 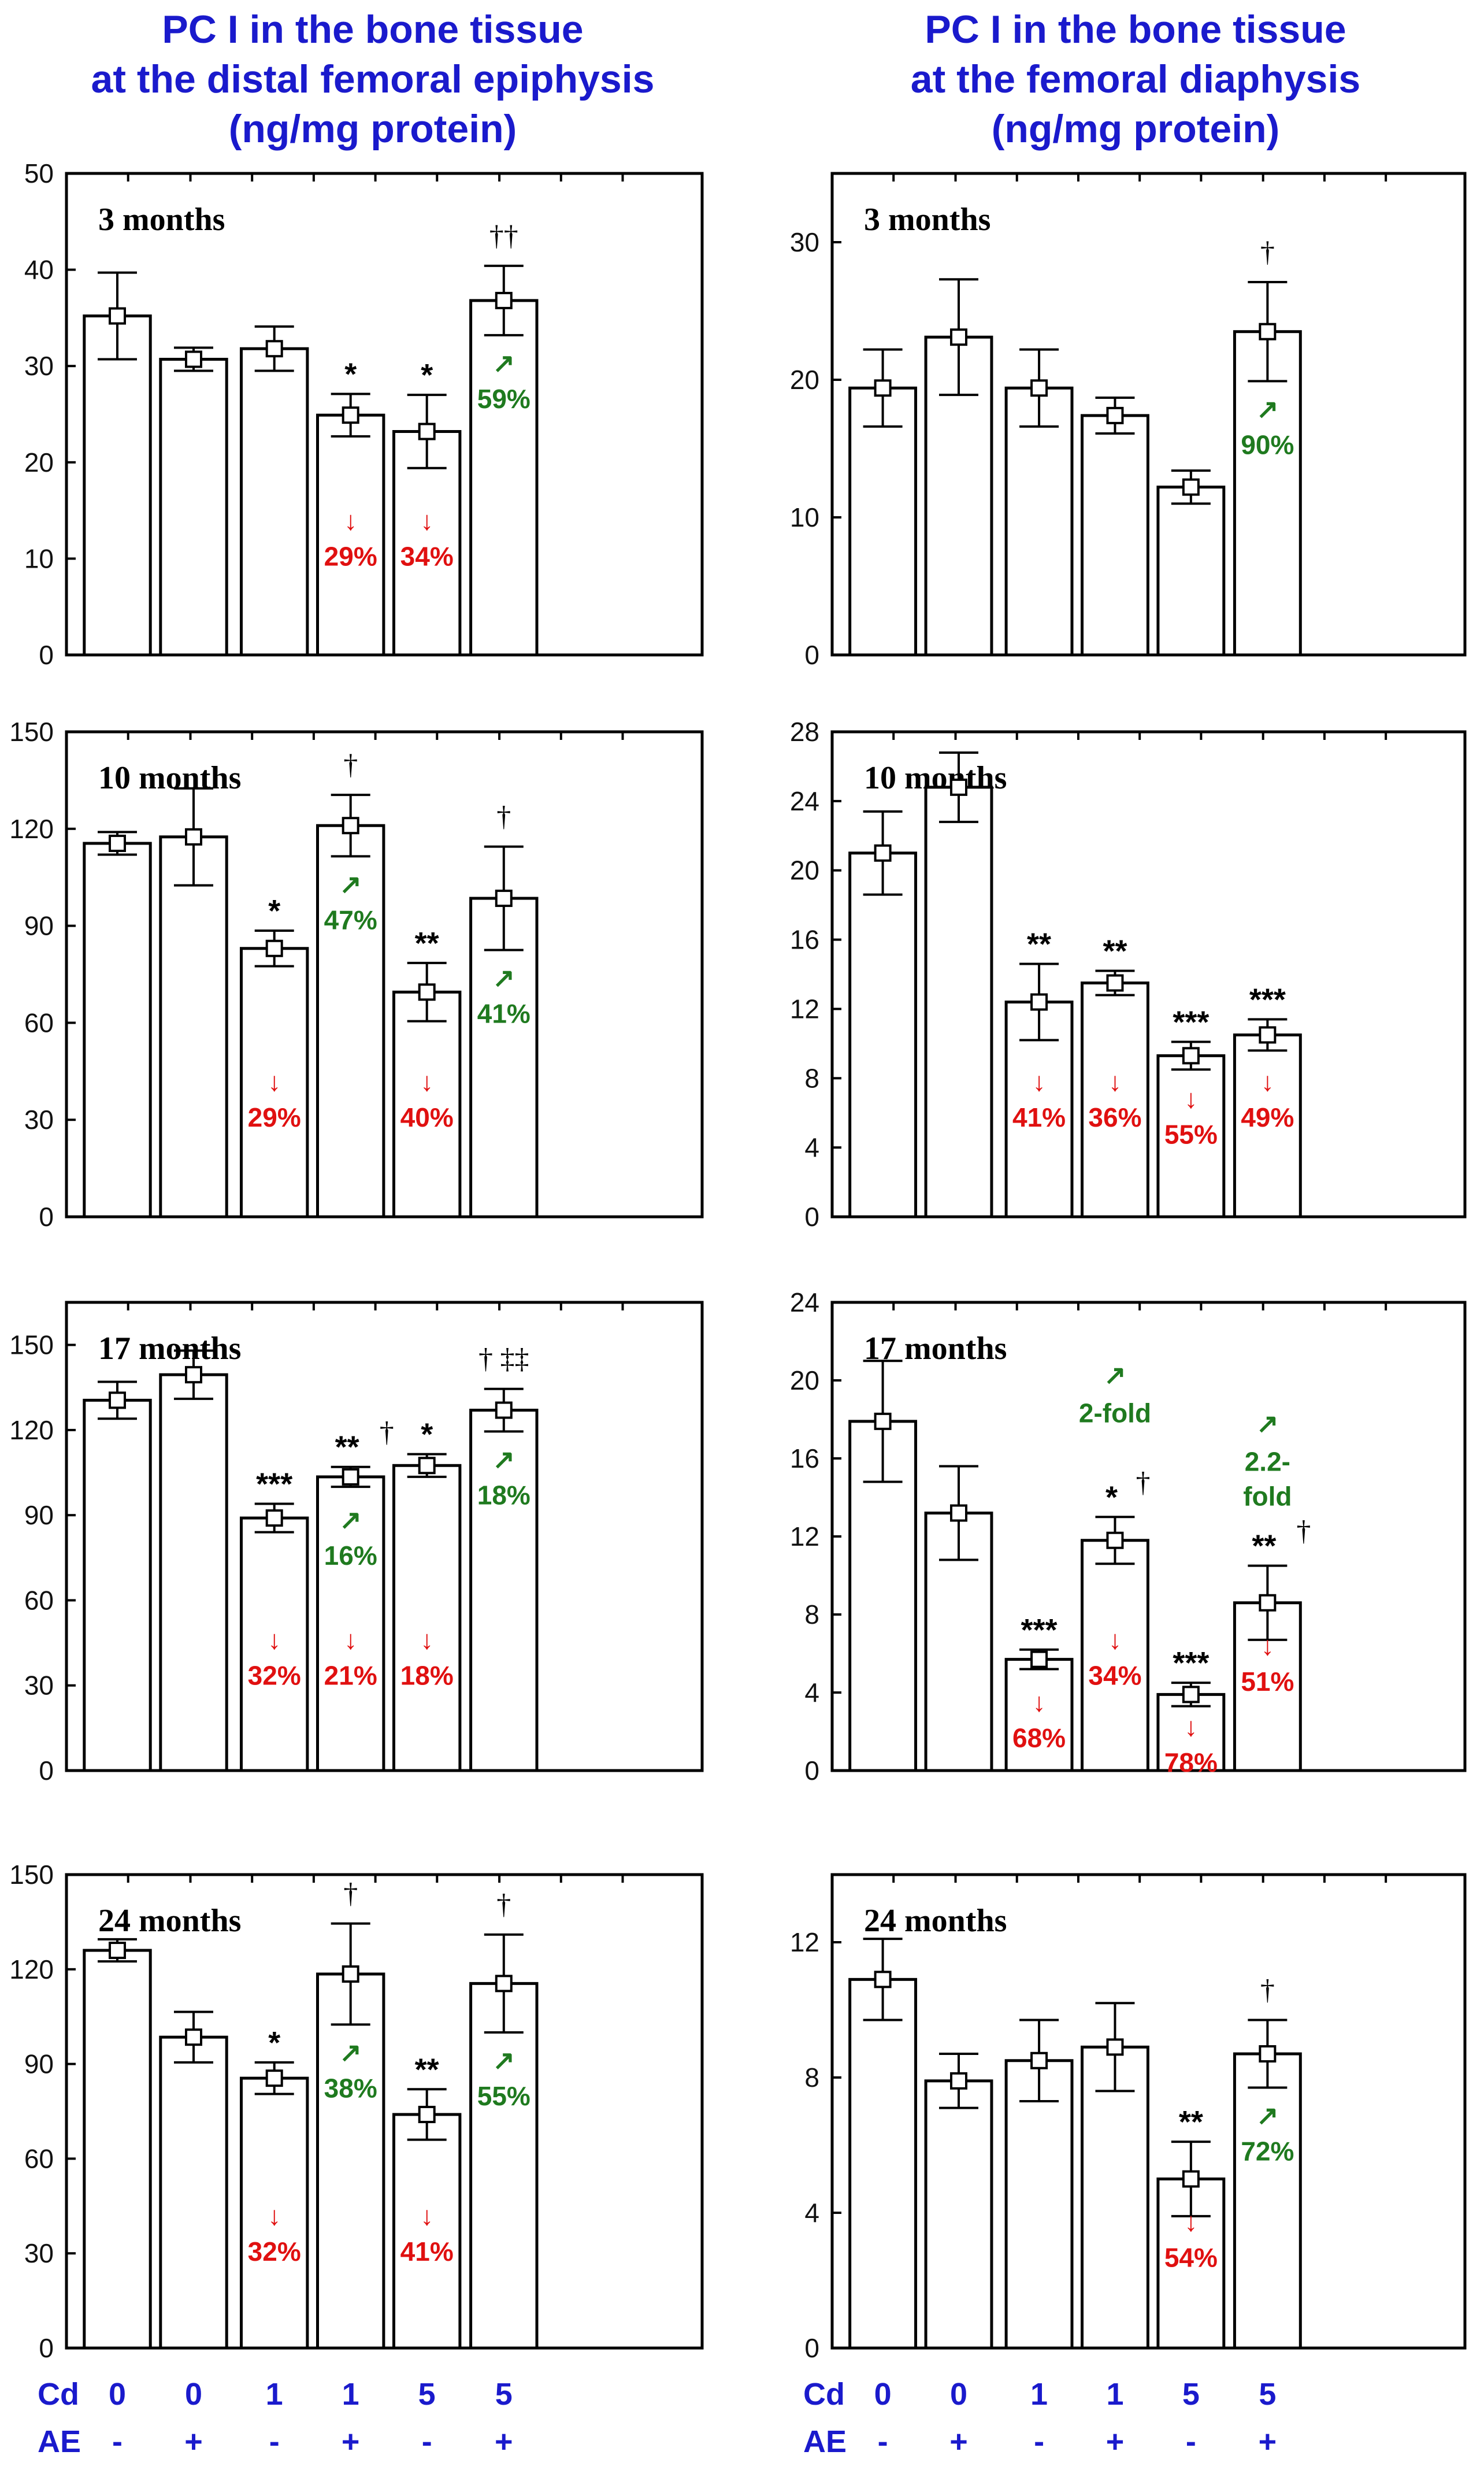 What do you see at coordinates (161, 220) in the screenshot?
I see `panel-title: 3 months` at bounding box center [161, 220].